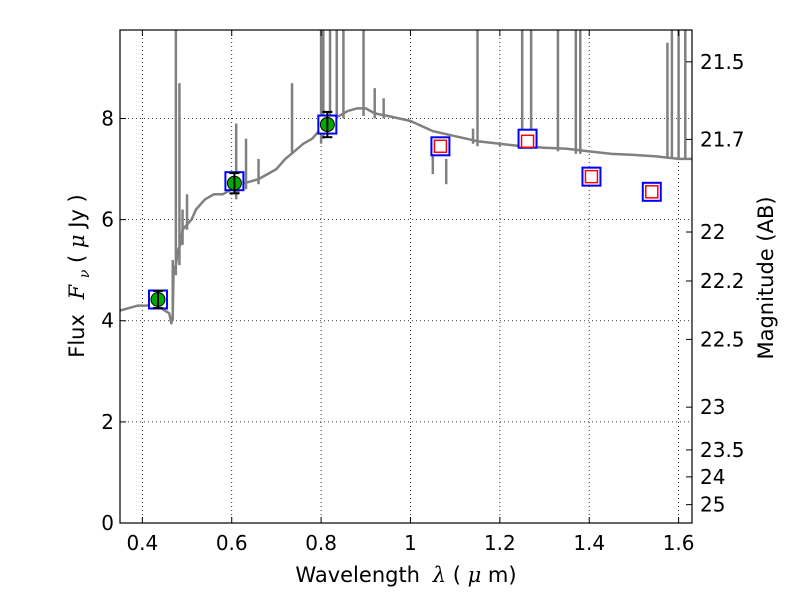  I want to click on y-tick-label: 0, so click(107, 523).